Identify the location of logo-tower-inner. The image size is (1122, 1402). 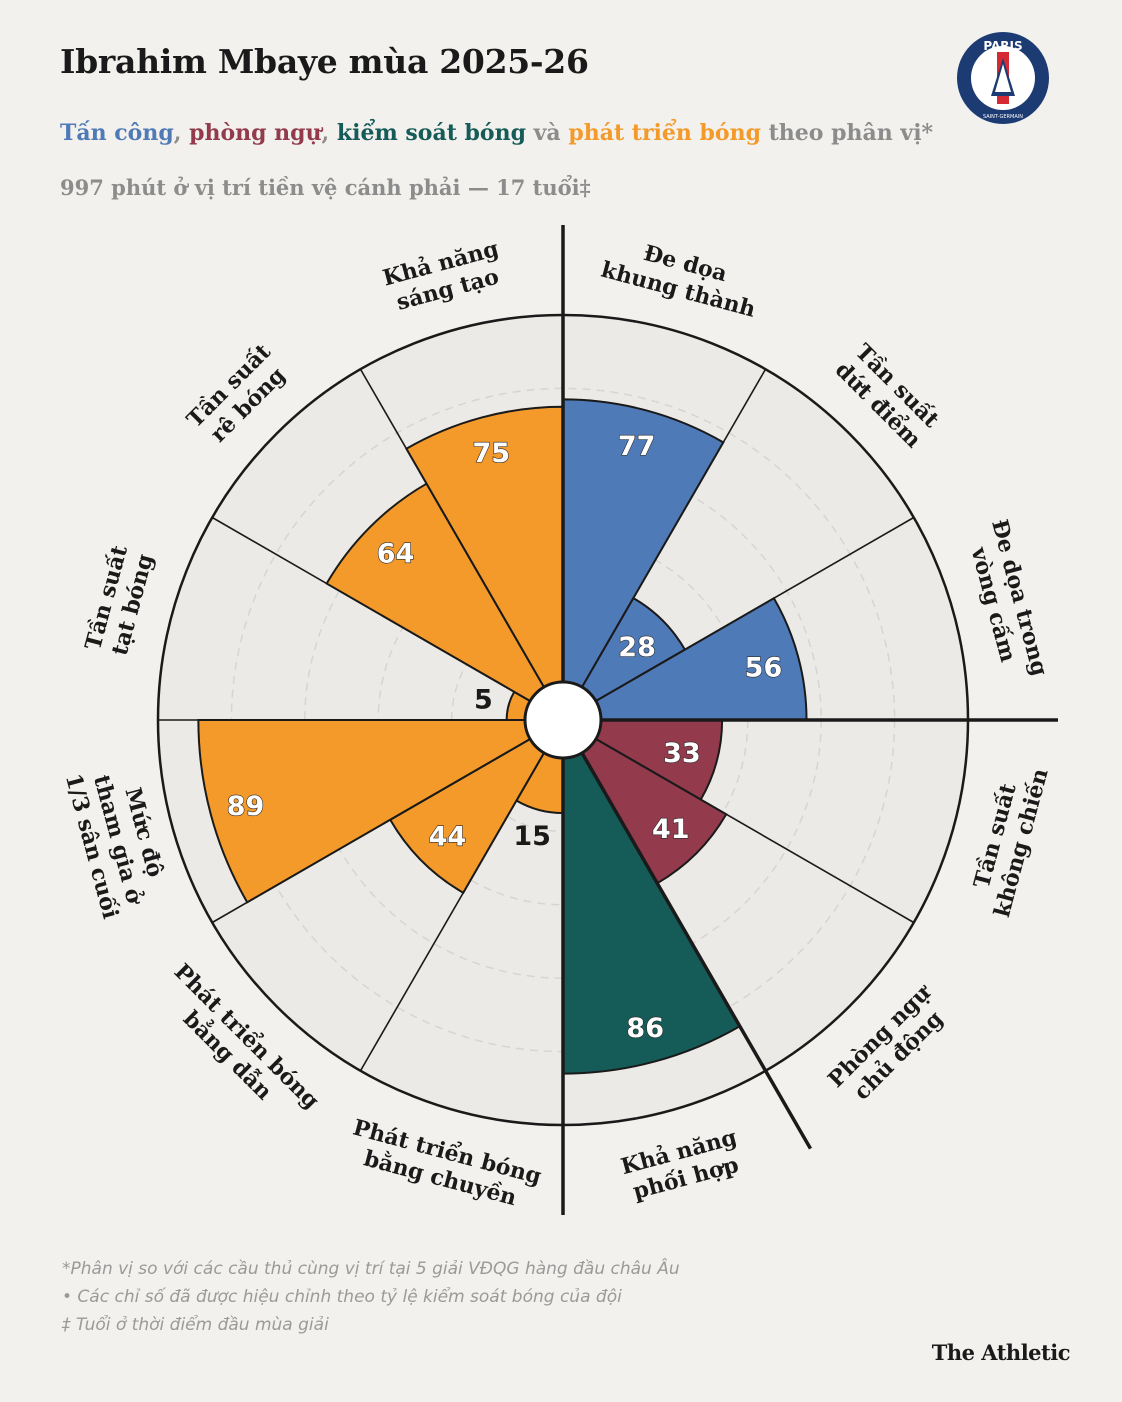
(1003, 78).